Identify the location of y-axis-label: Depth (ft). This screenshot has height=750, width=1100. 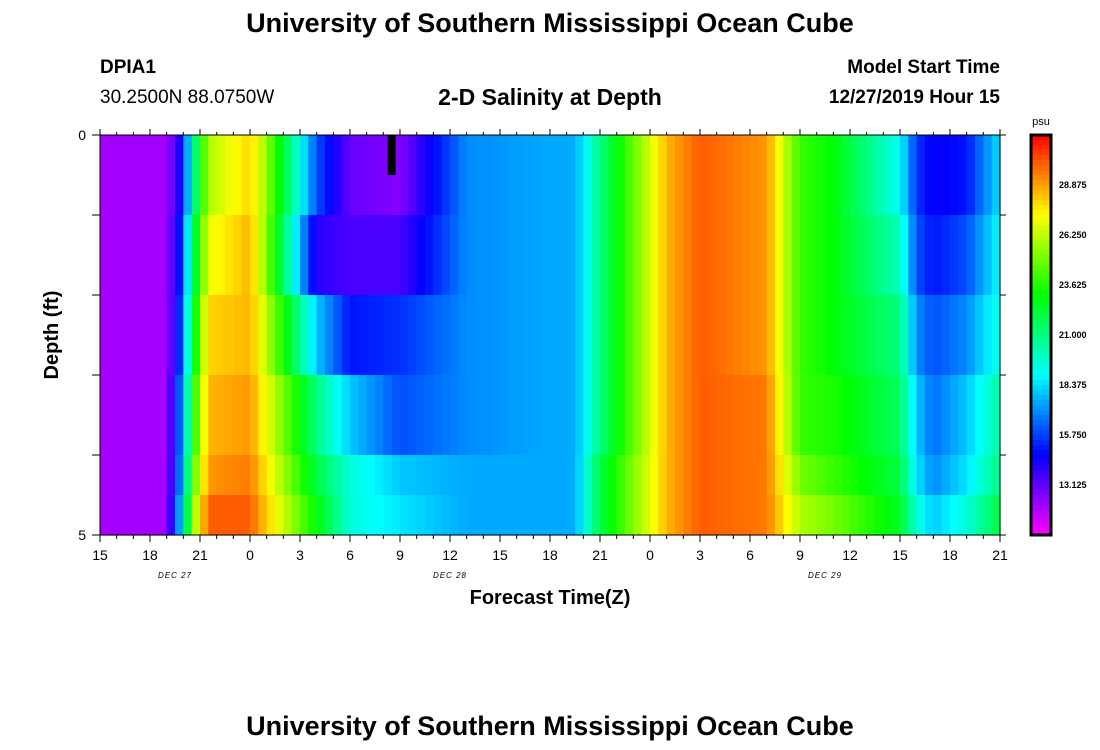
(52, 335).